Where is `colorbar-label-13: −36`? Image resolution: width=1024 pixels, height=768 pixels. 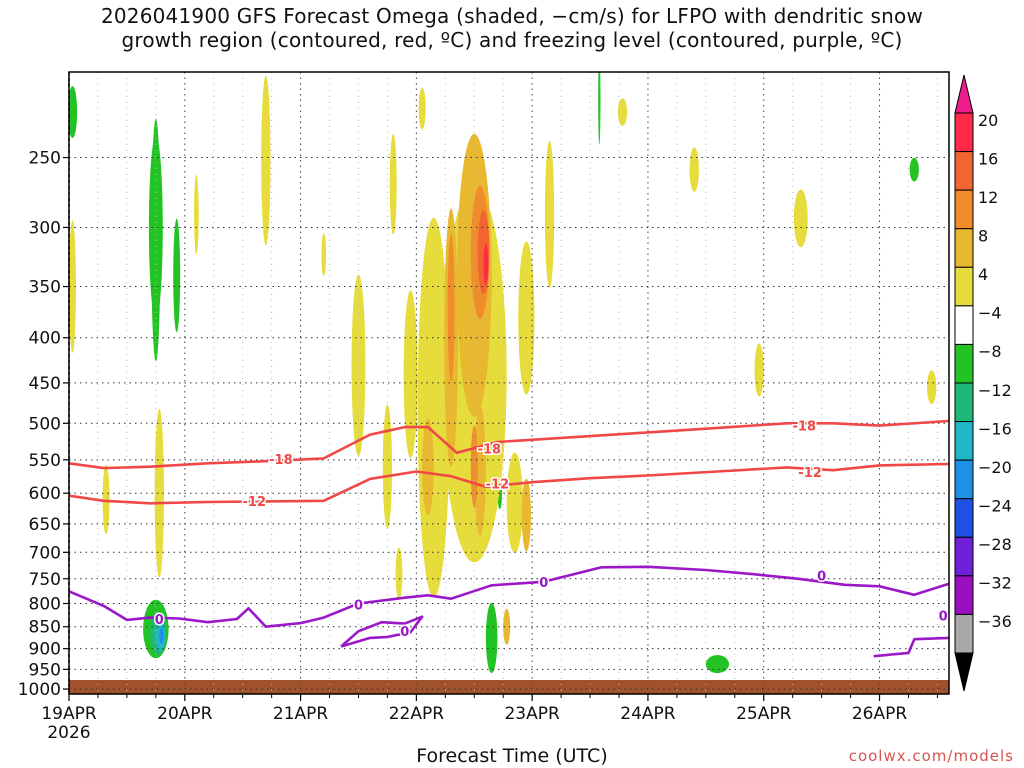 colorbar-label-13: −36 is located at coordinates (995, 621).